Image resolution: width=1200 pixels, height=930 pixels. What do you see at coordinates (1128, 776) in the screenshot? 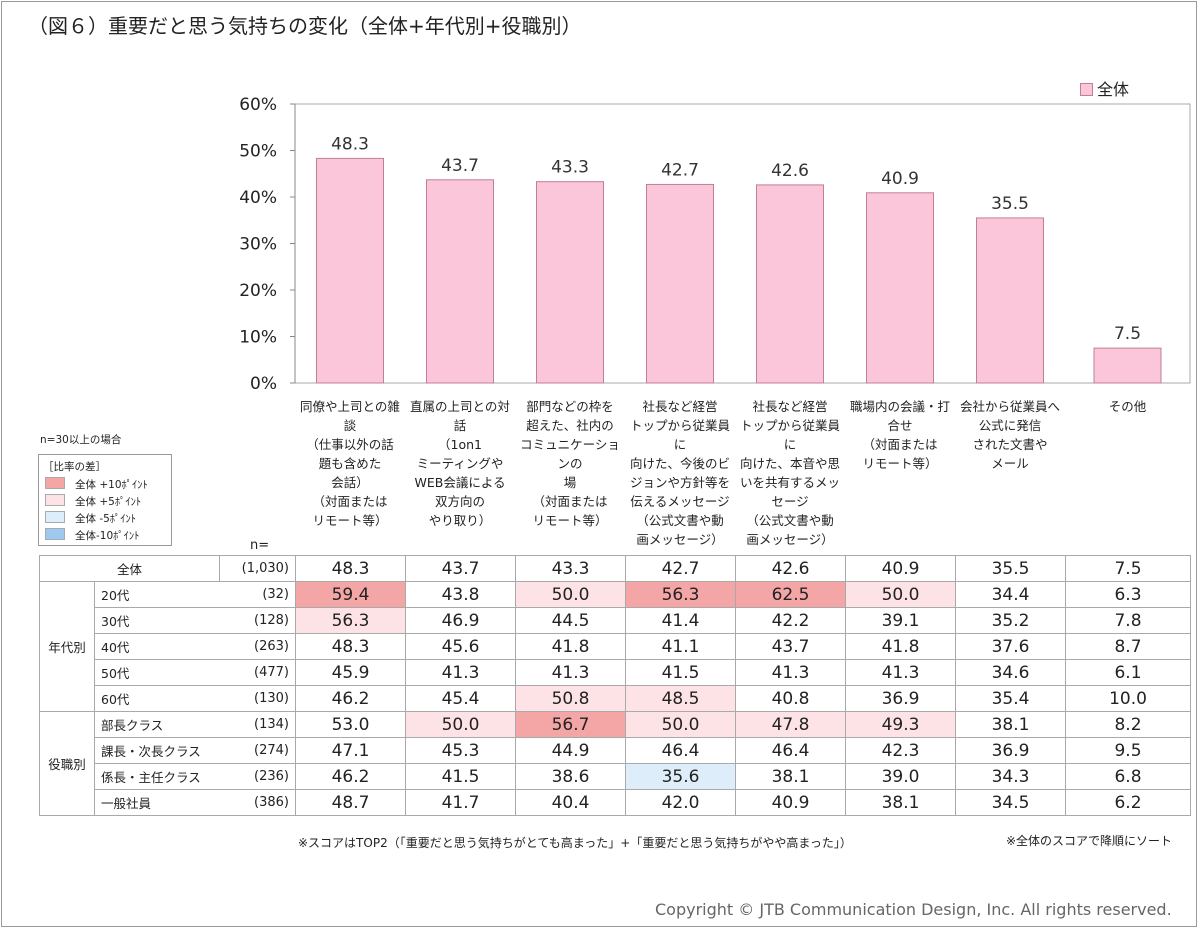
I see `table-cell: 6.8` at bounding box center [1128, 776].